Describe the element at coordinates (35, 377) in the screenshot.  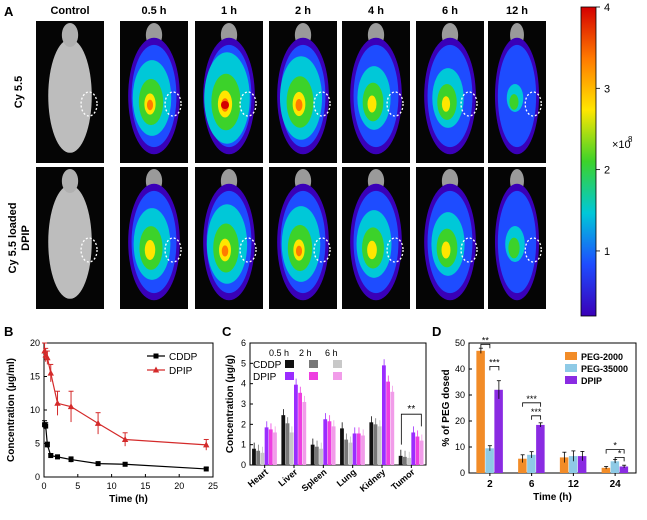
I see `y-tick-label: 15` at that location.